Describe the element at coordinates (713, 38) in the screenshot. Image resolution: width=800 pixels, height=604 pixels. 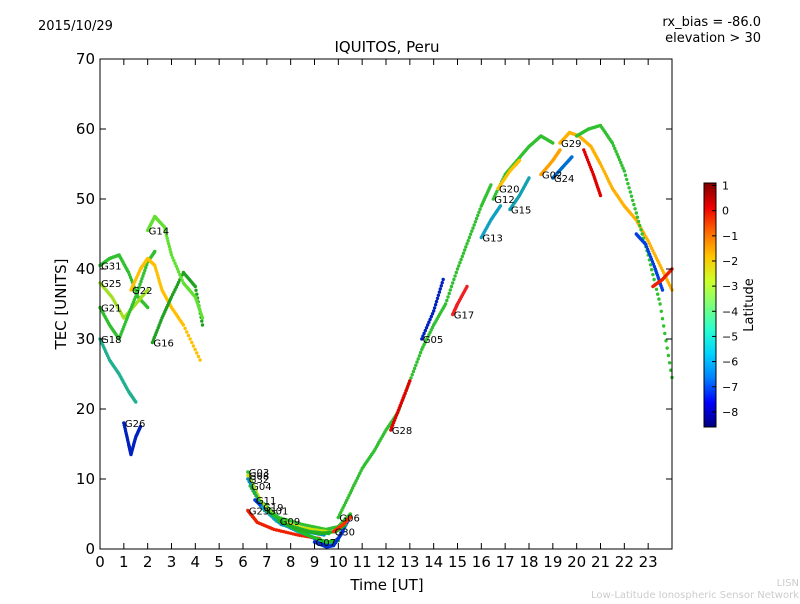
I see `elevation-label: elevation > 30` at that location.